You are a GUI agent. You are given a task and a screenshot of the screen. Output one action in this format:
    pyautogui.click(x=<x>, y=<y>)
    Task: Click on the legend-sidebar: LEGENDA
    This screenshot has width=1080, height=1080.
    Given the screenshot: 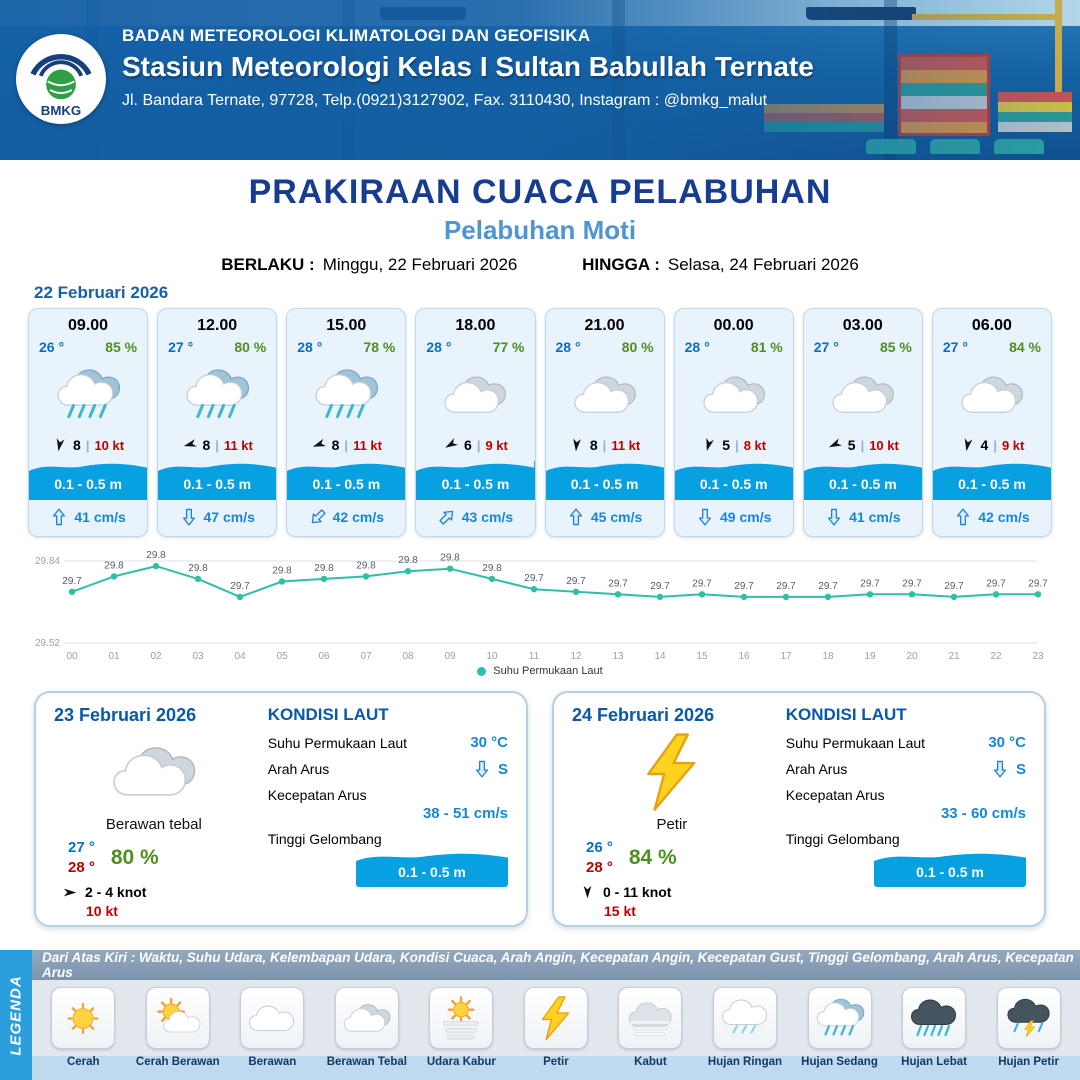 What is the action you would take?
    pyautogui.click(x=16, y=1015)
    